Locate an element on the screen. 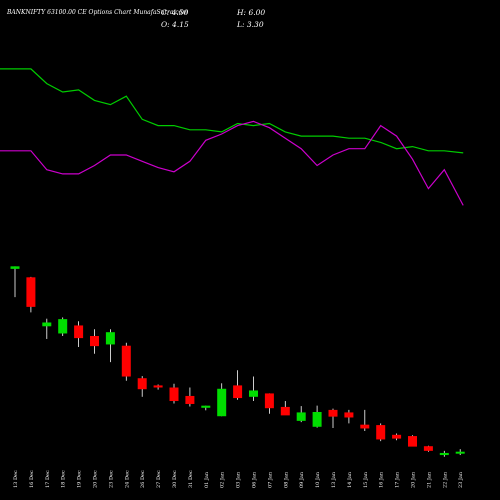 The image size is (500, 500). x-tick-label: 30 Dec is located at coordinates (175, 479).